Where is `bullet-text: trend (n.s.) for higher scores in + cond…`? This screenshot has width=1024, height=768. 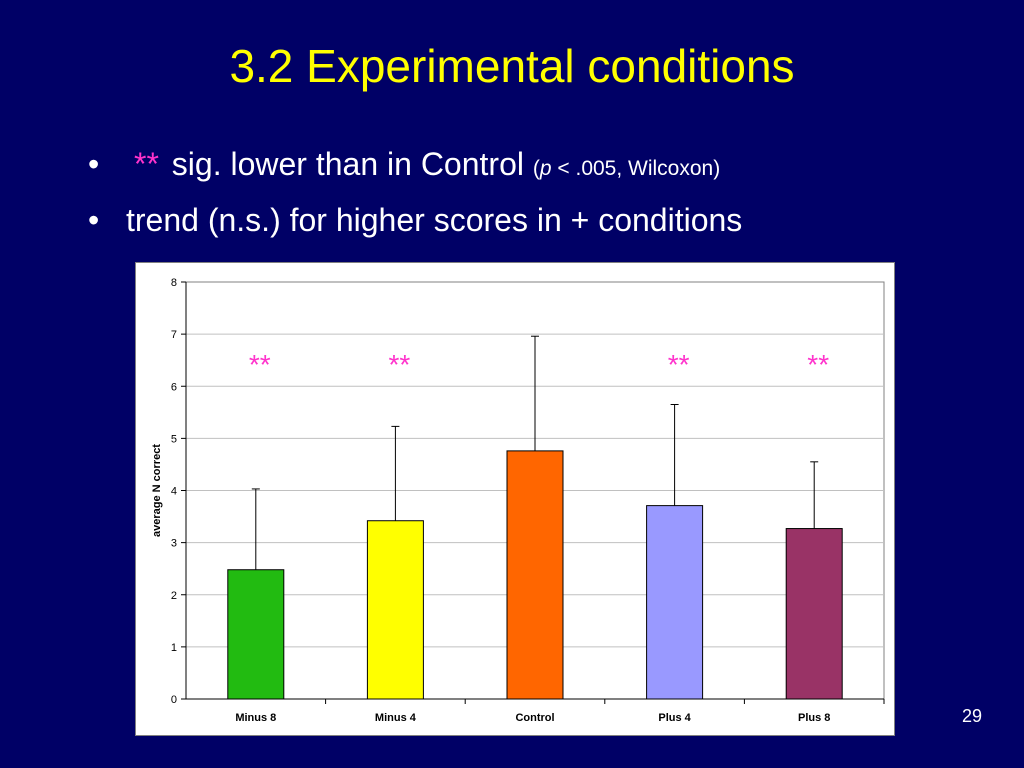
bullet-text: trend (n.s.) for higher scores in + cond… is located at coordinates (434, 220).